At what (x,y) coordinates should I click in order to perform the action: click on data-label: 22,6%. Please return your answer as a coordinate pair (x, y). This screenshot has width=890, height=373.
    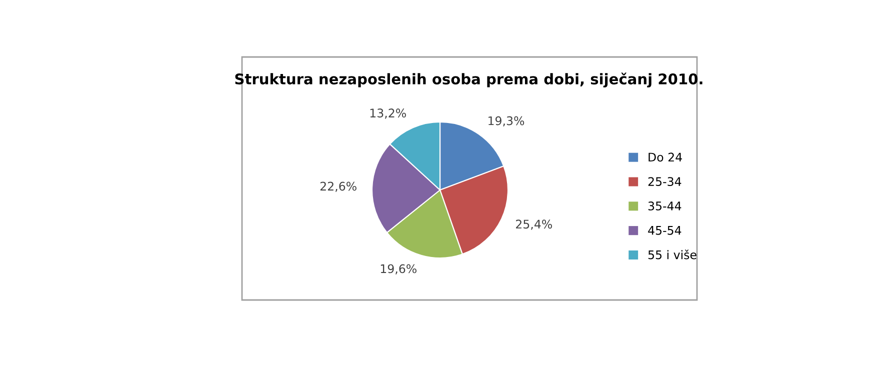
    Looking at the image, I should click on (338, 187).